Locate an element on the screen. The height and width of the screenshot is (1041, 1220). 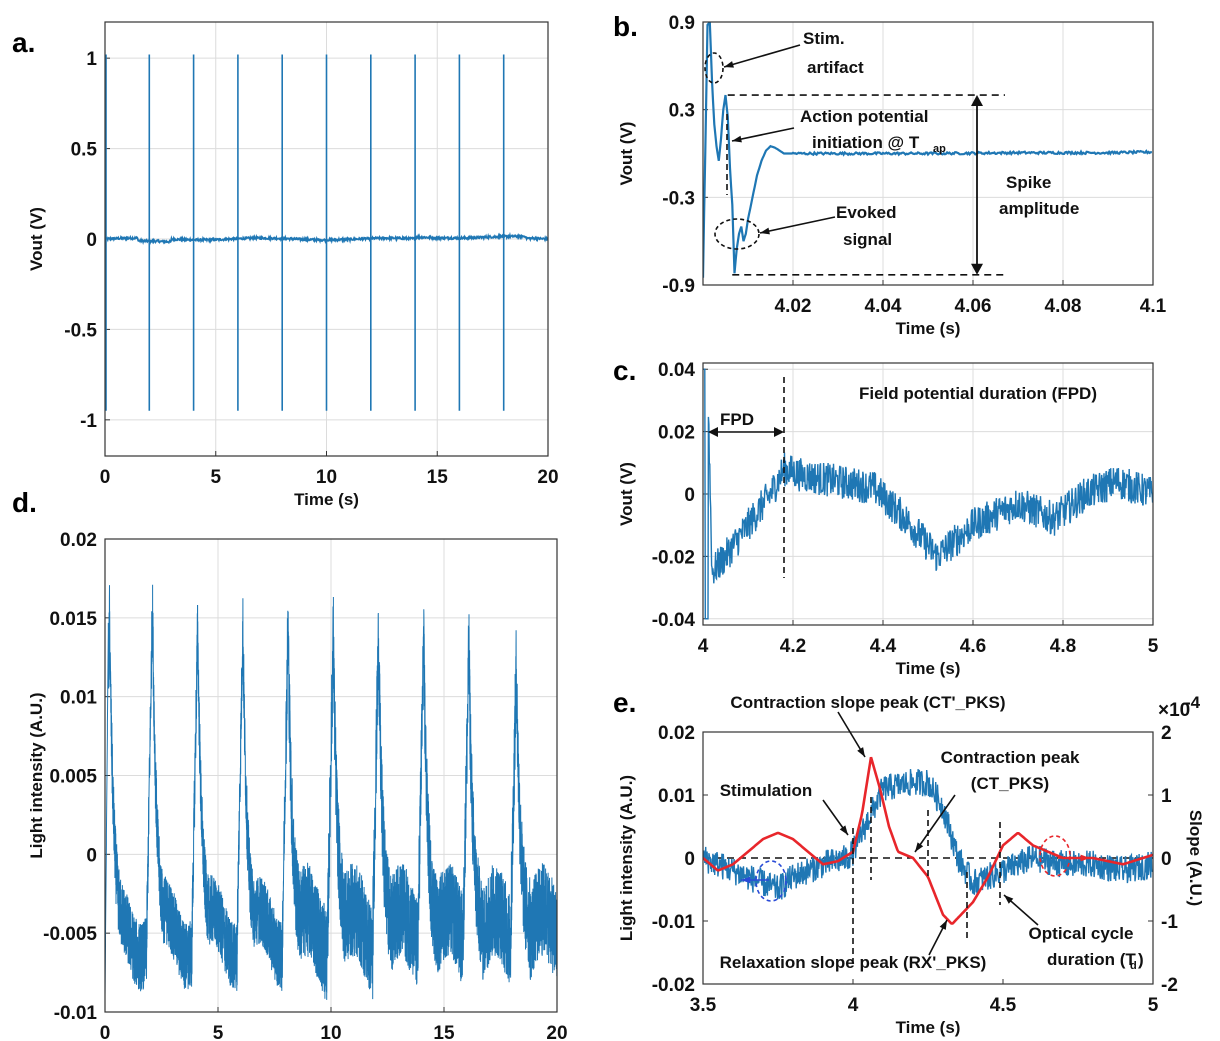
annotation-stimulation: Stimulation is located at coordinates (766, 790).